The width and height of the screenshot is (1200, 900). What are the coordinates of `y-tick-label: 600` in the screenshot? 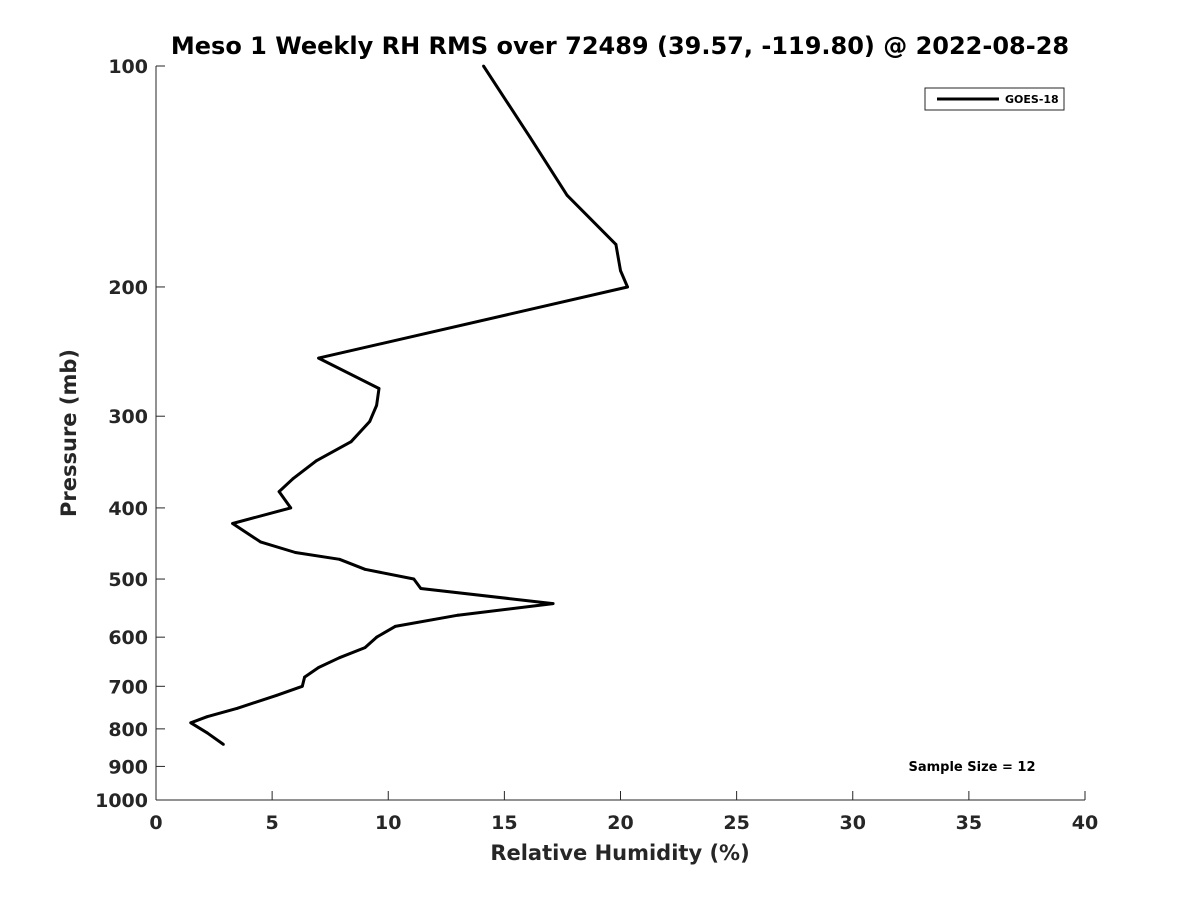 It's located at (128, 638).